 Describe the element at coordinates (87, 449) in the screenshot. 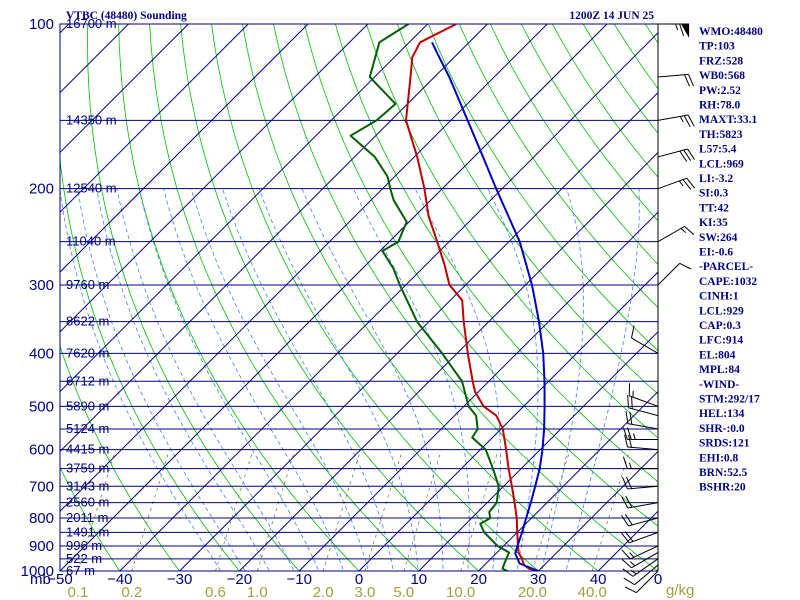

I see `height-label: 4415 m` at that location.